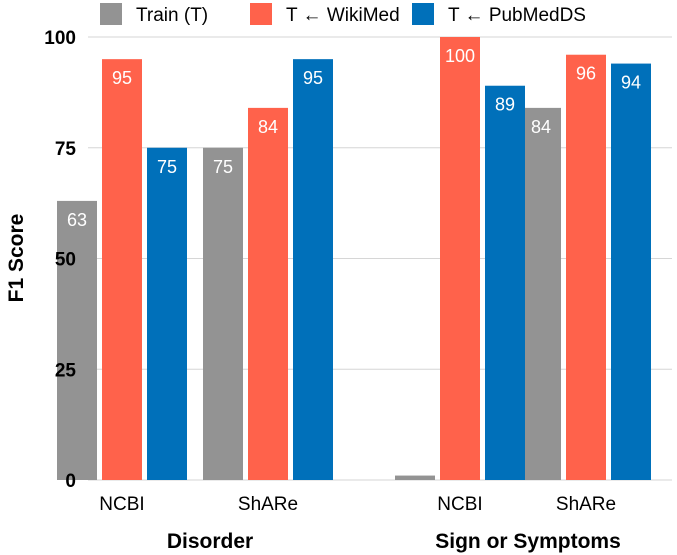 This screenshot has width=677, height=555. What do you see at coordinates (16, 258) in the screenshot?
I see `y-axis-title: F1 Score` at bounding box center [16, 258].